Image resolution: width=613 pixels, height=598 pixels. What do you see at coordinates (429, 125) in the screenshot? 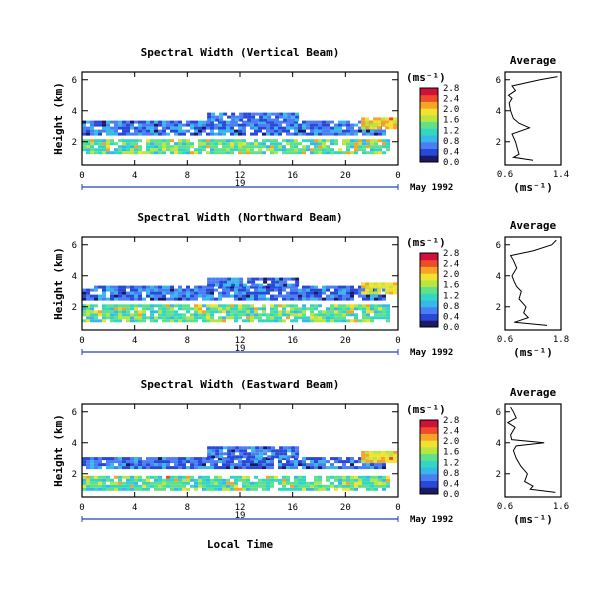
I see `colorbar-frame` at bounding box center [429, 125].